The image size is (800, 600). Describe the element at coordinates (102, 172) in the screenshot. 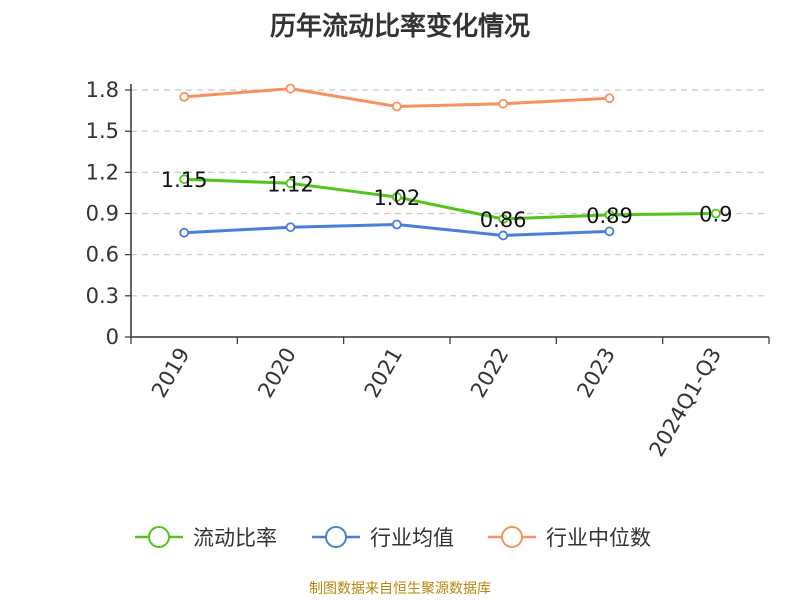

I see `y-tick-label: 1.2` at that location.